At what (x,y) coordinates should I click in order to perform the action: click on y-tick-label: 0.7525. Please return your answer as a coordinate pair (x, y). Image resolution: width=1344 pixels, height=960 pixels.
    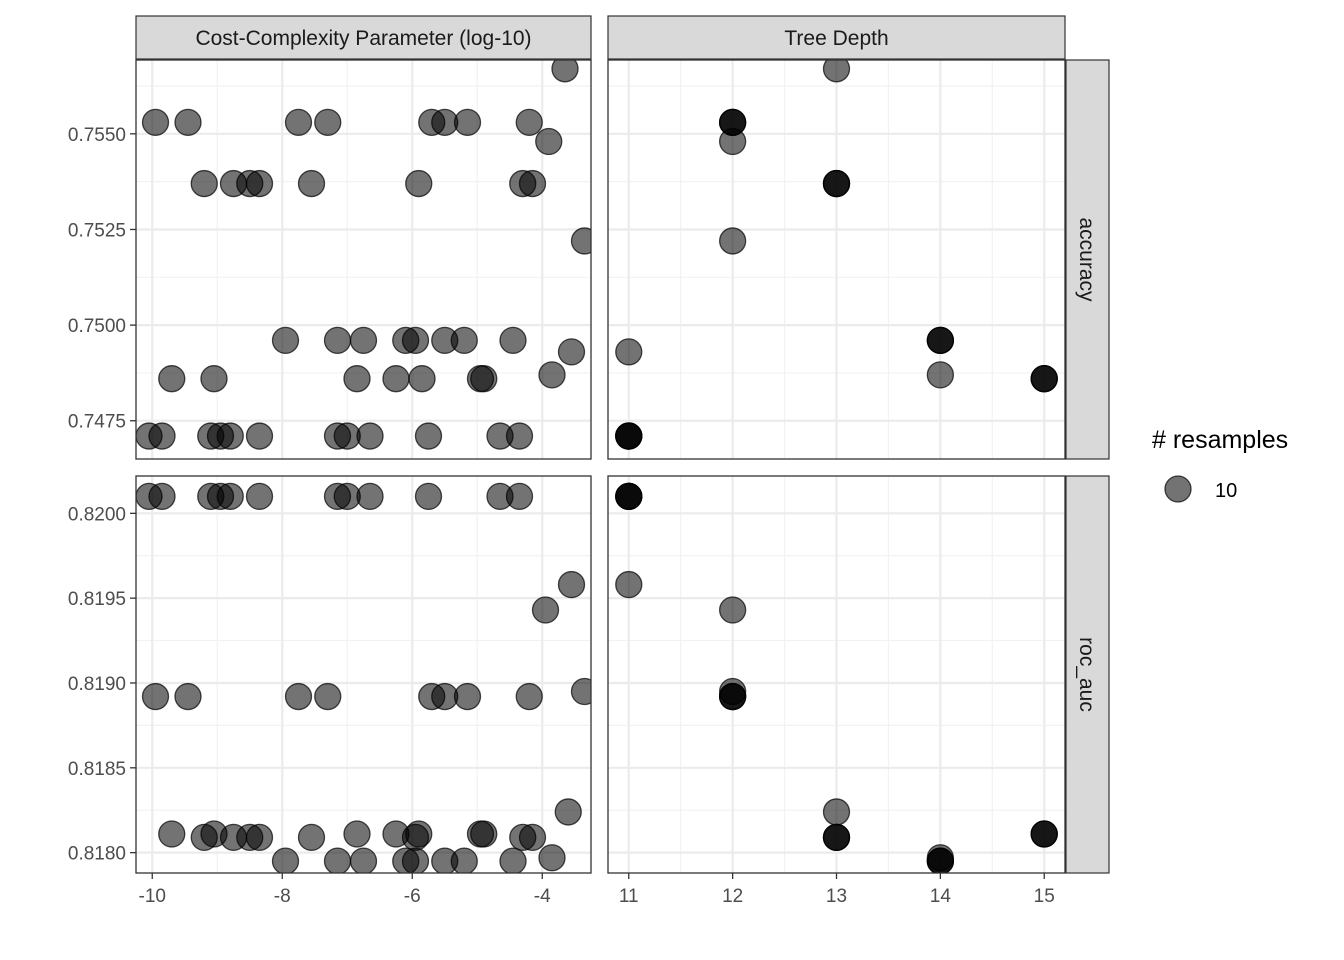
    Looking at the image, I should click on (97, 230).